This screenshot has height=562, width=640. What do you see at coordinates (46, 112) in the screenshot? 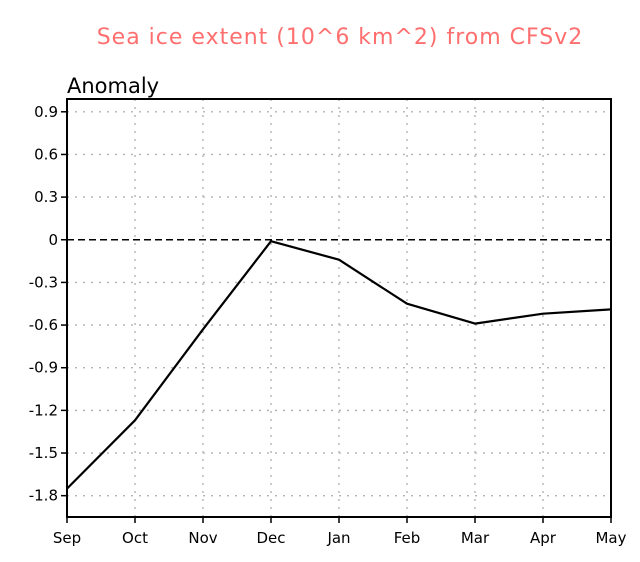
I see `y-tick-label: 0.9` at bounding box center [46, 112].